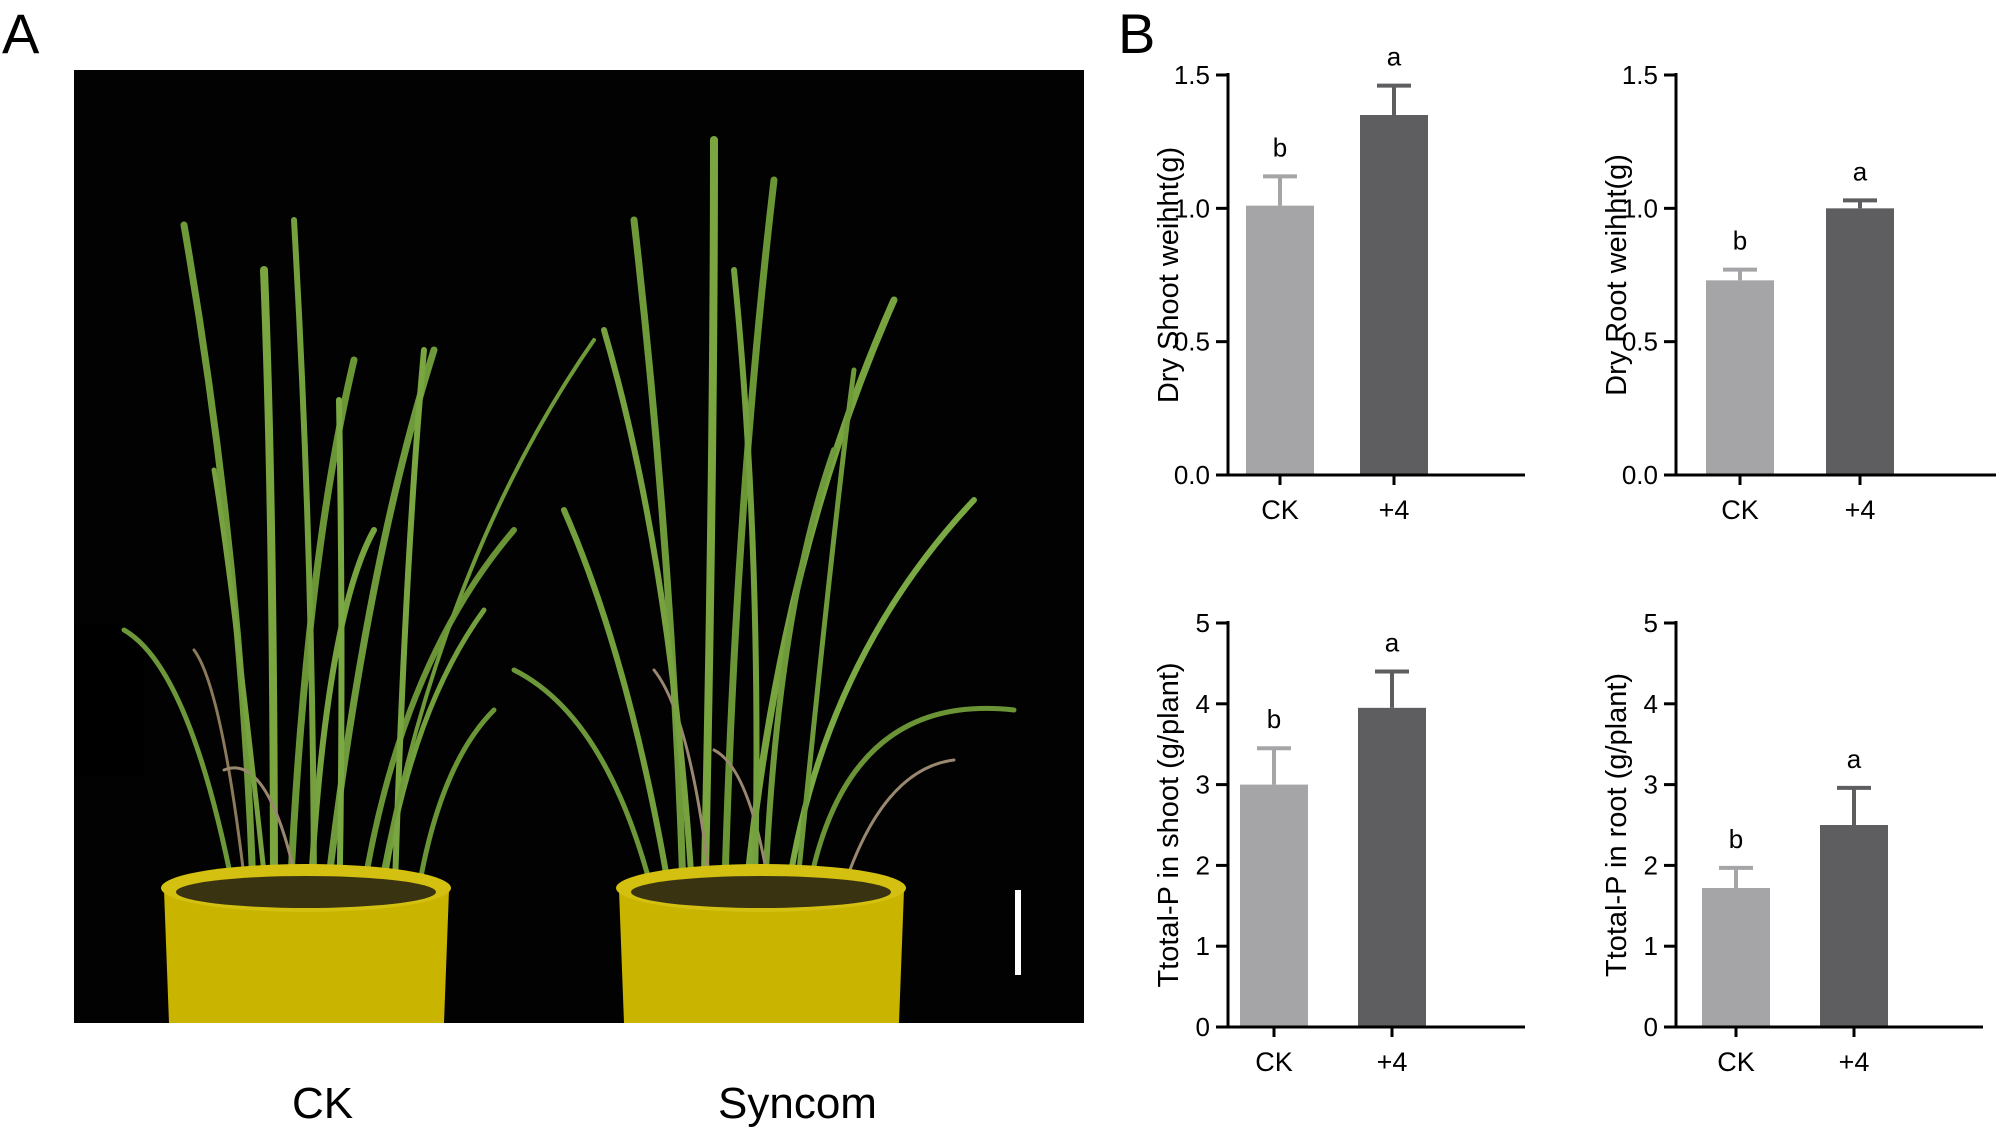 The image size is (2000, 1129). Describe the element at coordinates (797, 1103) in the screenshot. I see `caption-syncom: Syncom` at that location.